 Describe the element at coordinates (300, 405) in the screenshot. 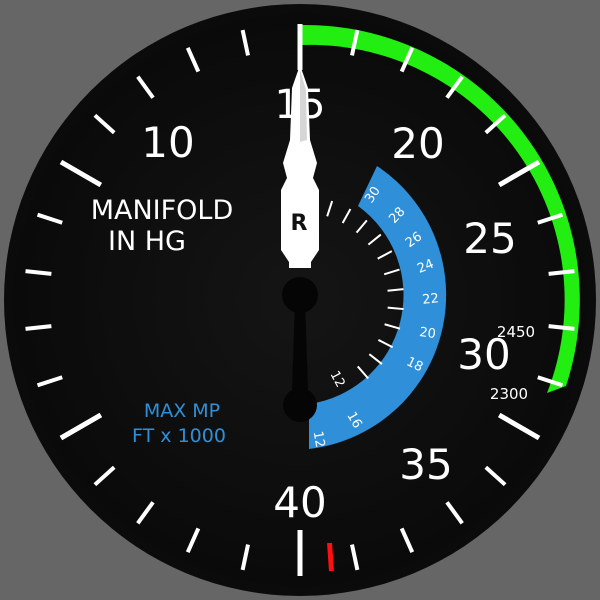

I see `needle-counterweight` at that location.